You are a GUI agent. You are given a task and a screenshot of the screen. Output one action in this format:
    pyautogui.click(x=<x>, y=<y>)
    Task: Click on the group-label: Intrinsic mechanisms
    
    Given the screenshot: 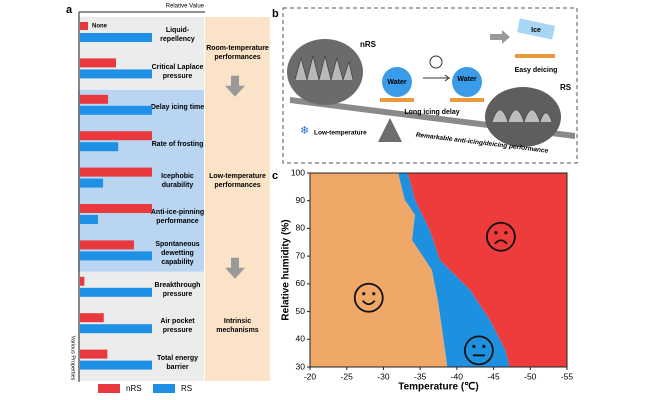 What is the action you would take?
    pyautogui.click(x=237, y=326)
    